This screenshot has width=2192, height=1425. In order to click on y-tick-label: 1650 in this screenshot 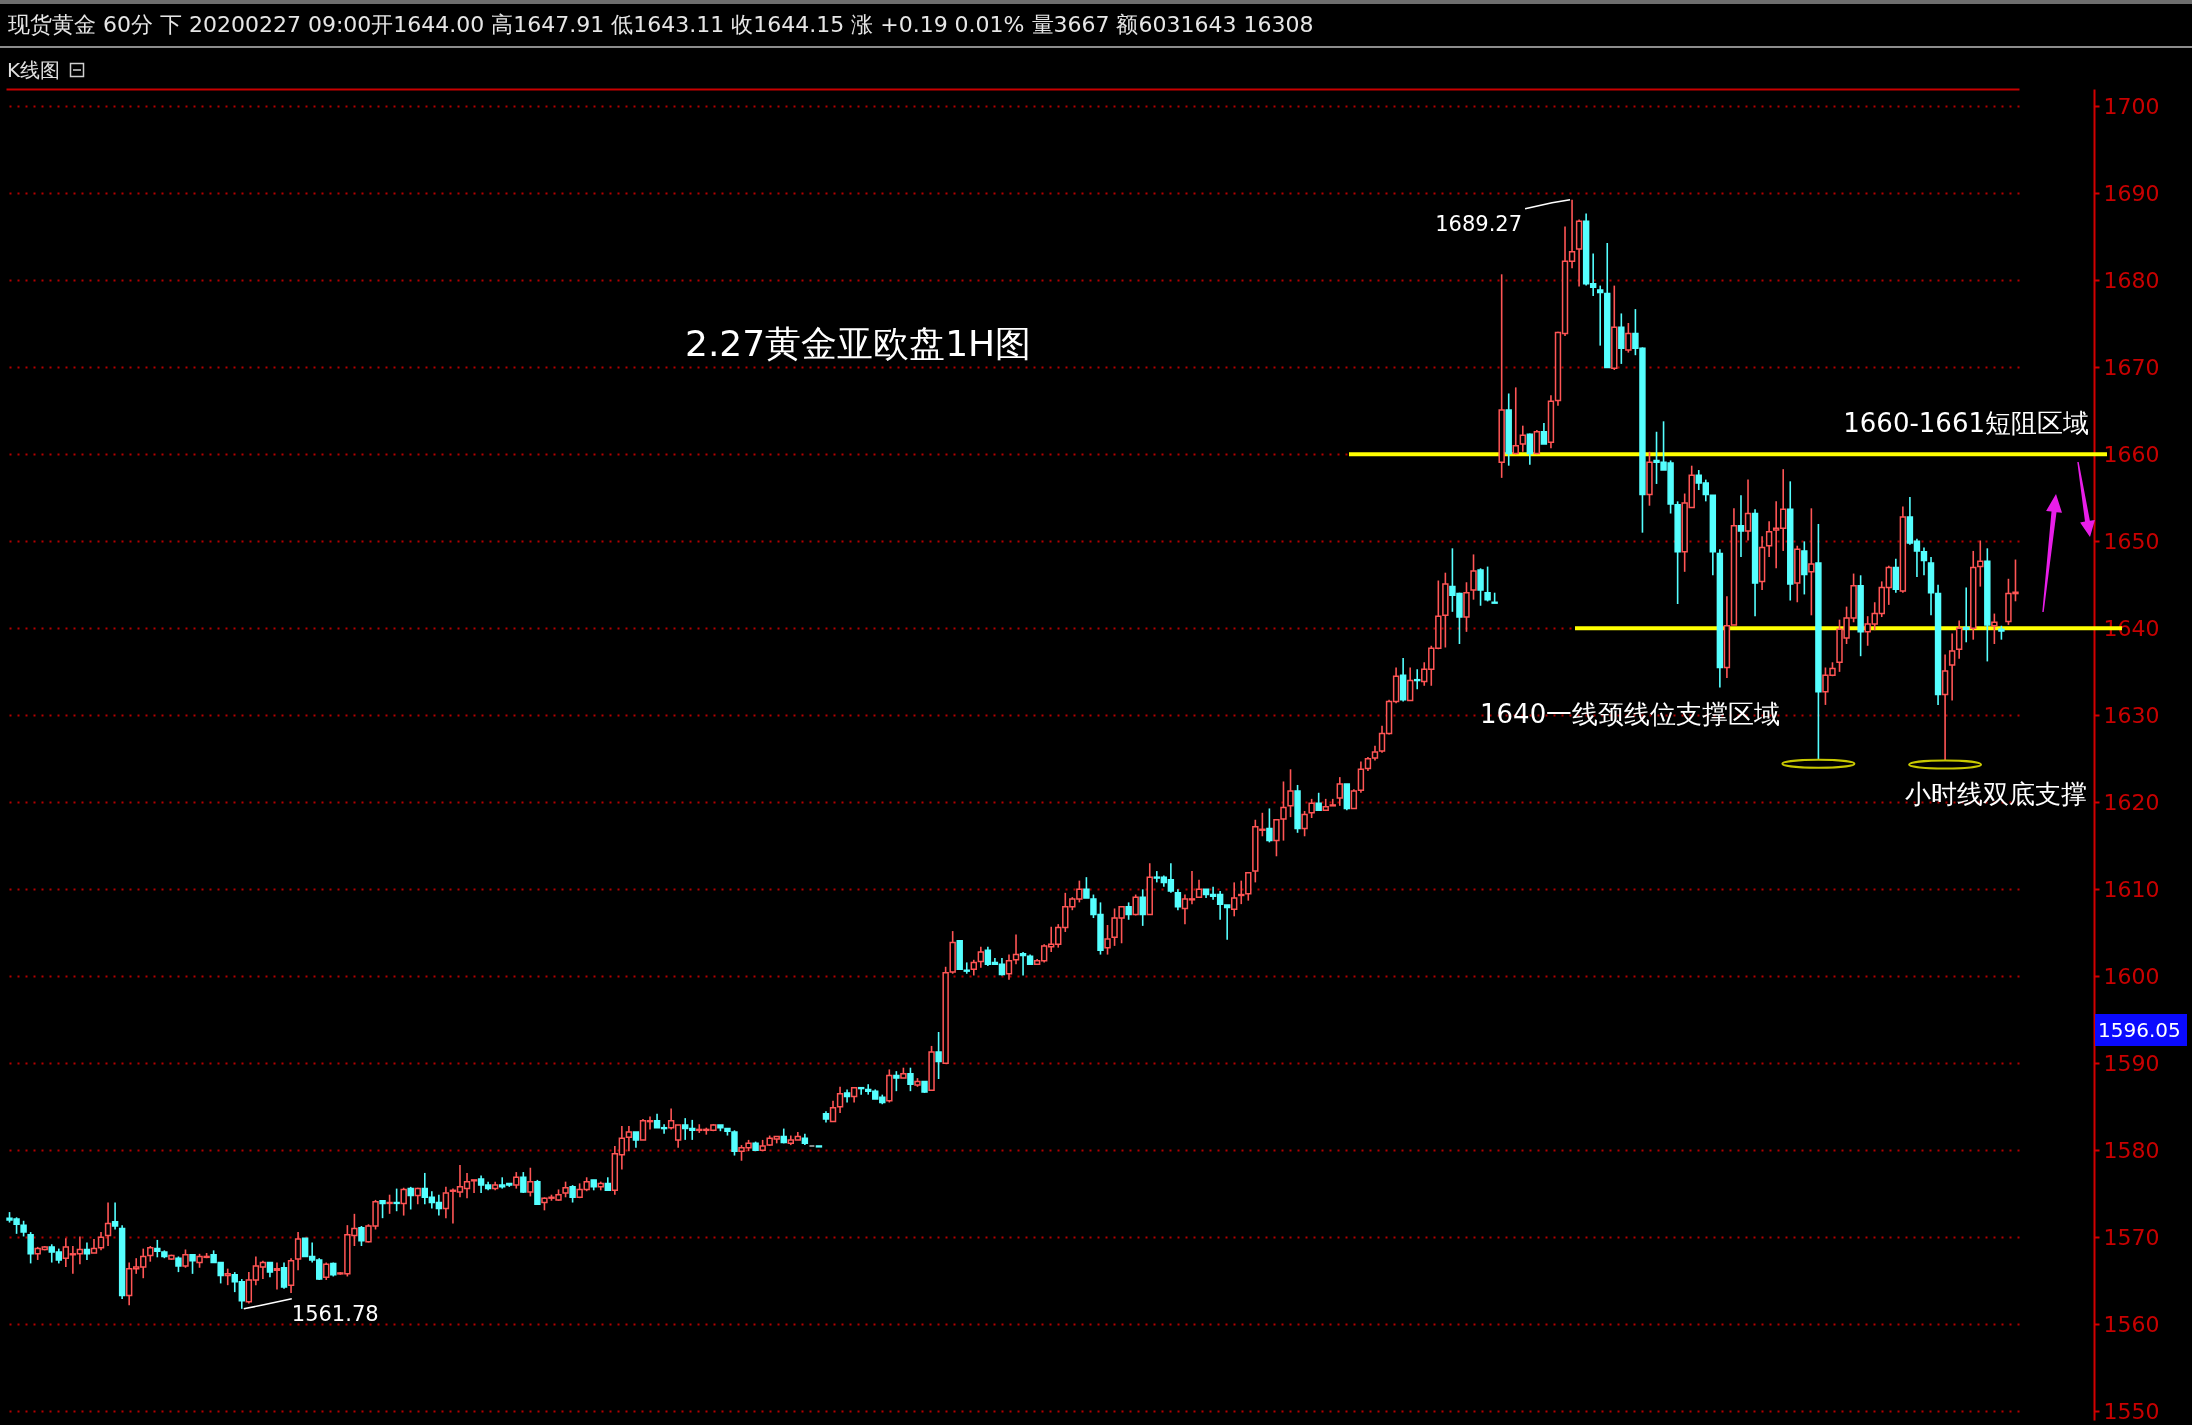, I will do `click(2131, 541)`.